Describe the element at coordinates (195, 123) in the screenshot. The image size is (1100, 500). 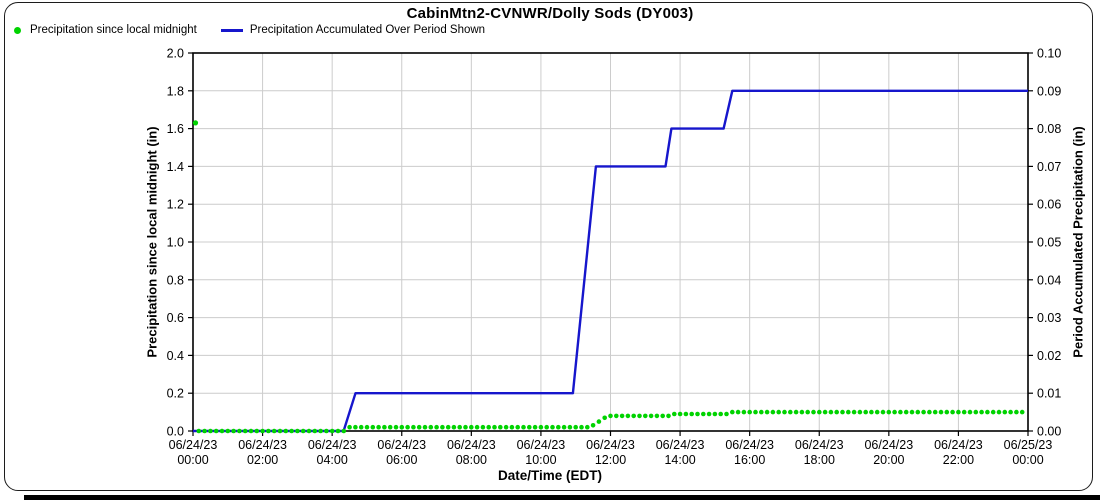
I see `midnight-outlier-dot` at that location.